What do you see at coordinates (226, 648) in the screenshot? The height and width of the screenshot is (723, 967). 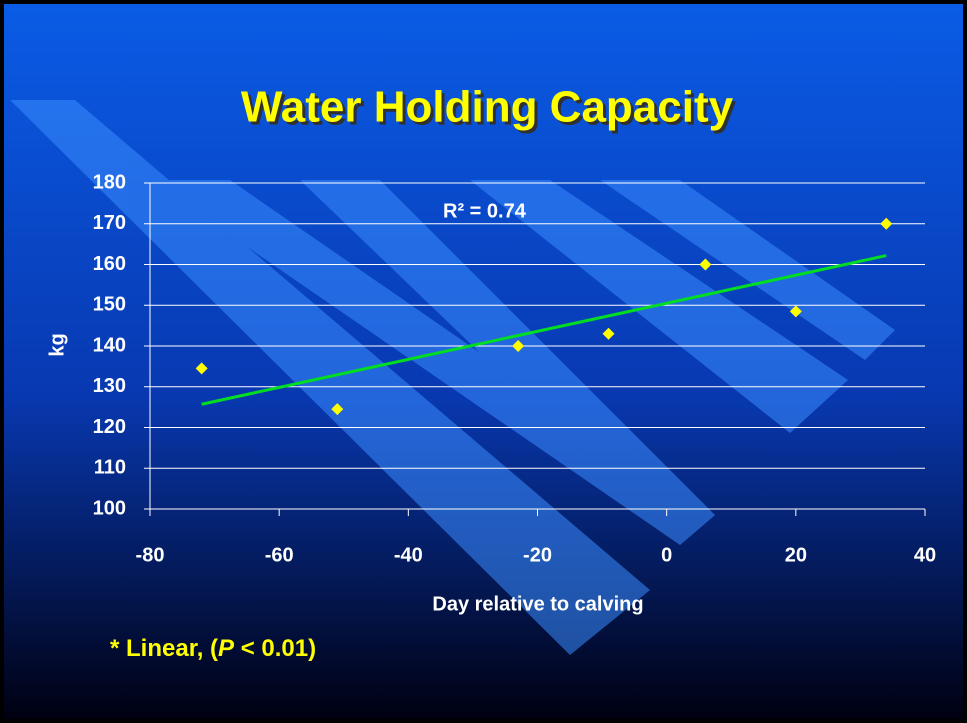 I see `footnote-part: P` at bounding box center [226, 648].